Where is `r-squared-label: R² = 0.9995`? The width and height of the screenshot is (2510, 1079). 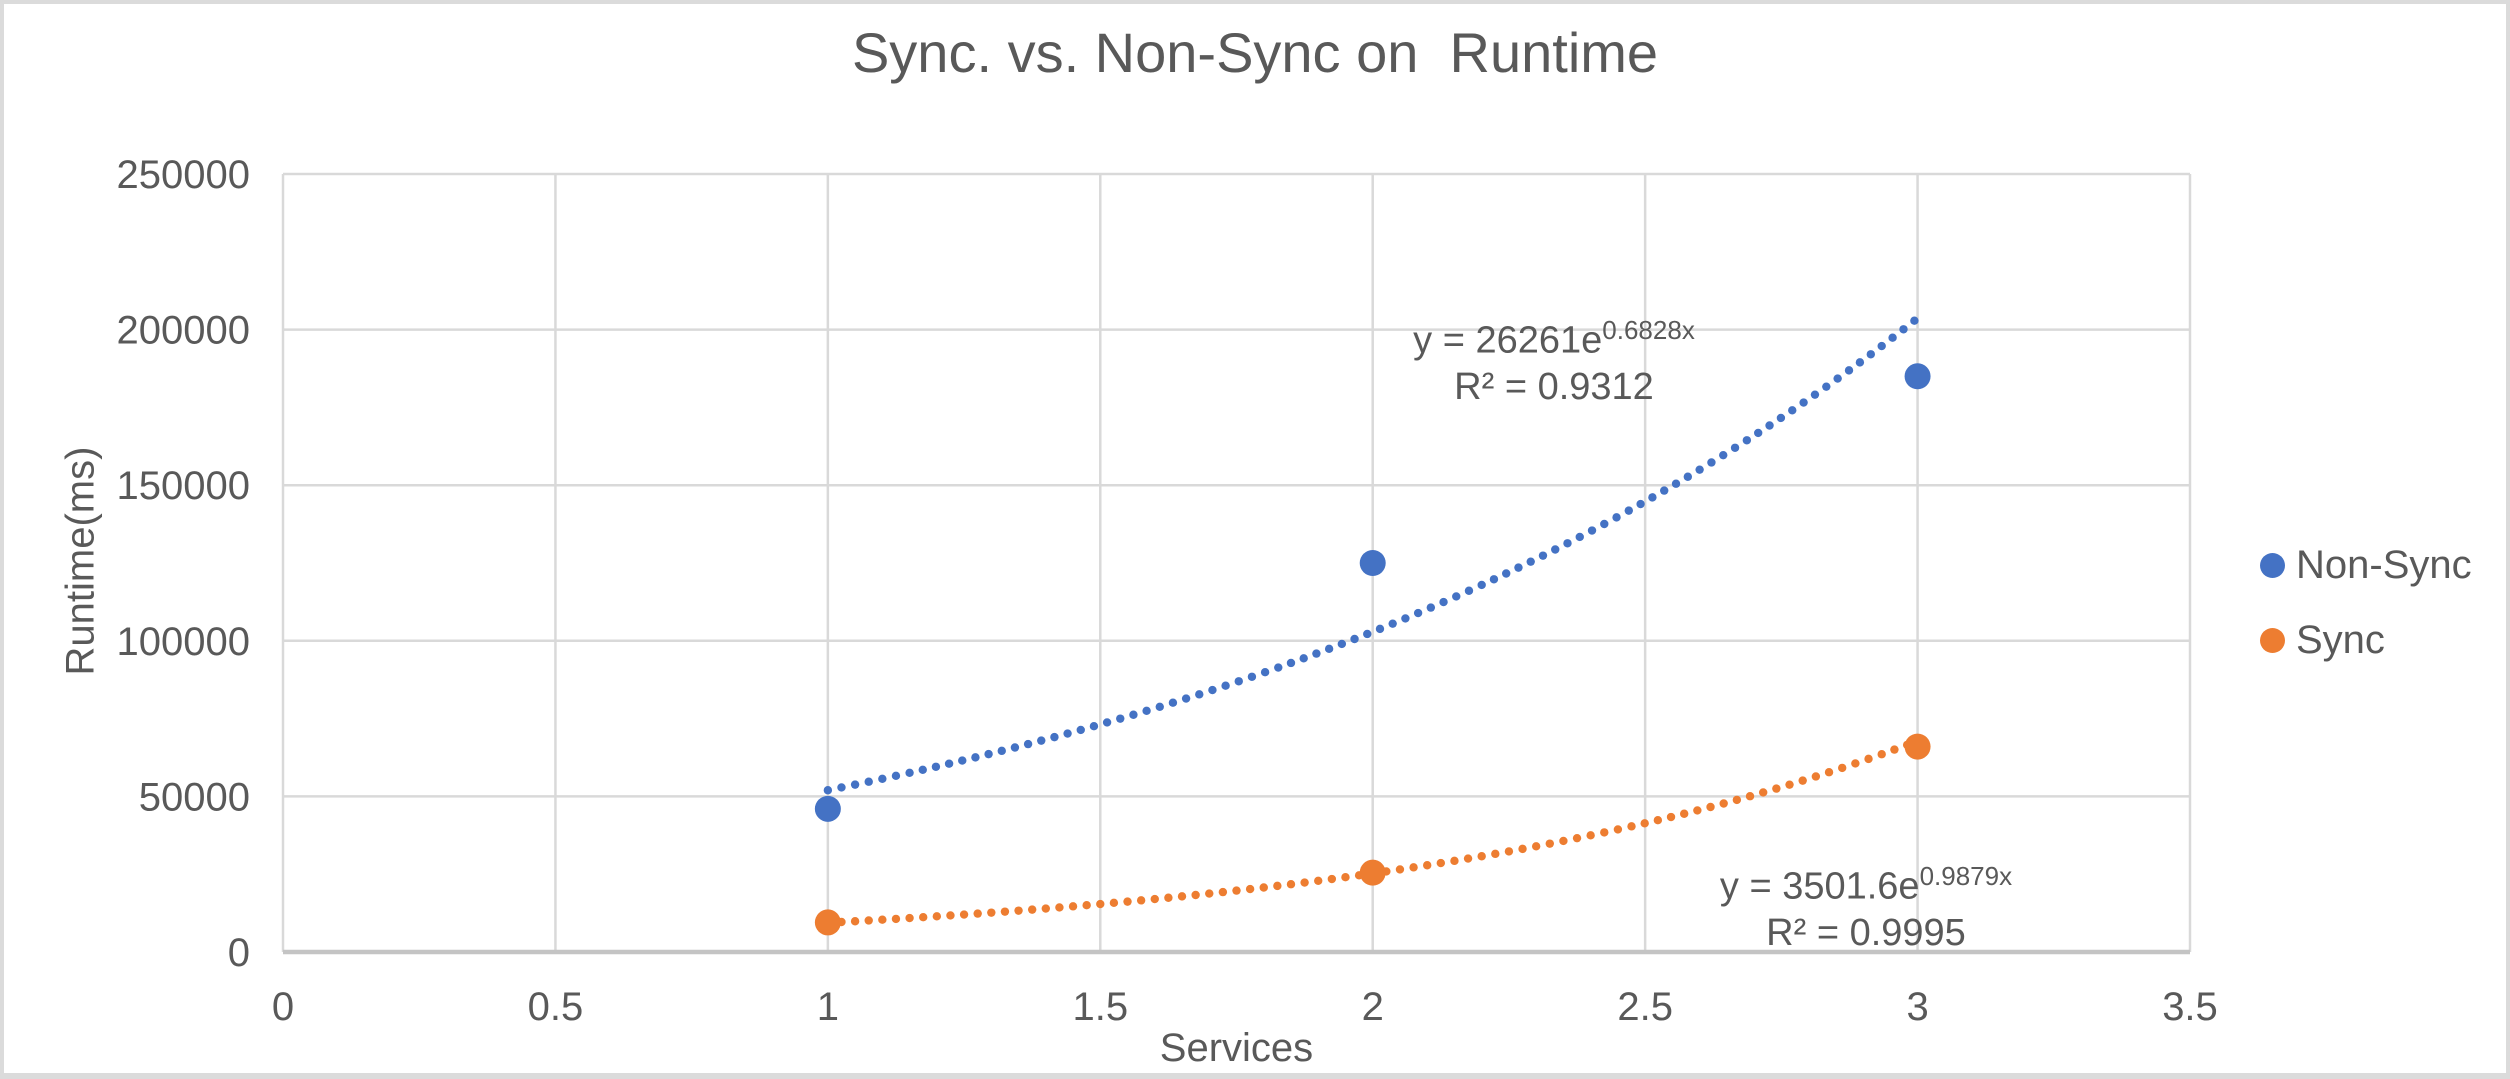
r-squared-label: R² = 0.9995 is located at coordinates (1866, 932).